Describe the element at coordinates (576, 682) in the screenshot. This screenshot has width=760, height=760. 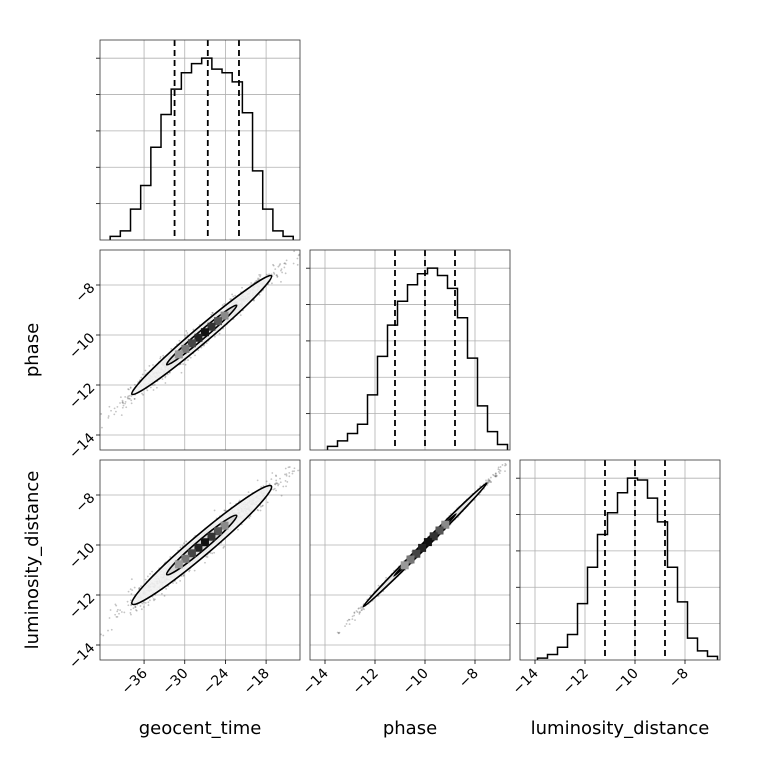
I see `x-tick-label-luminosity-distance-1: −12` at that location.